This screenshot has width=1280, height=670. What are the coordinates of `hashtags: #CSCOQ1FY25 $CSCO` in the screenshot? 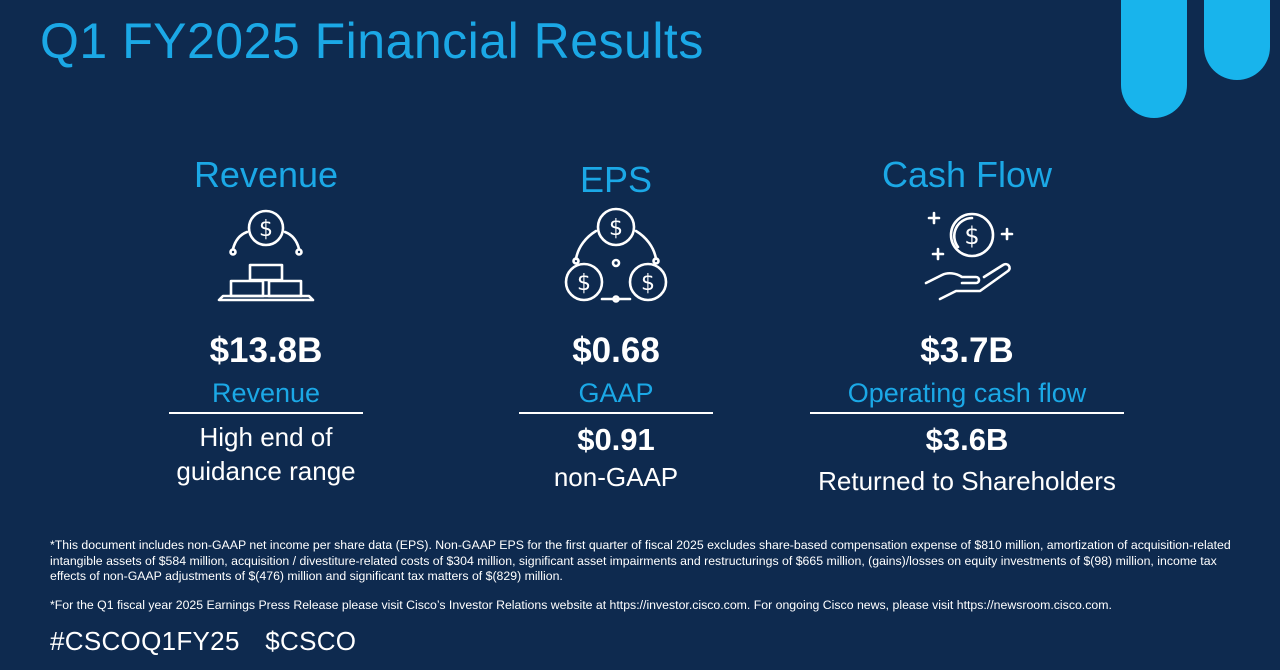 It's located at (203, 641).